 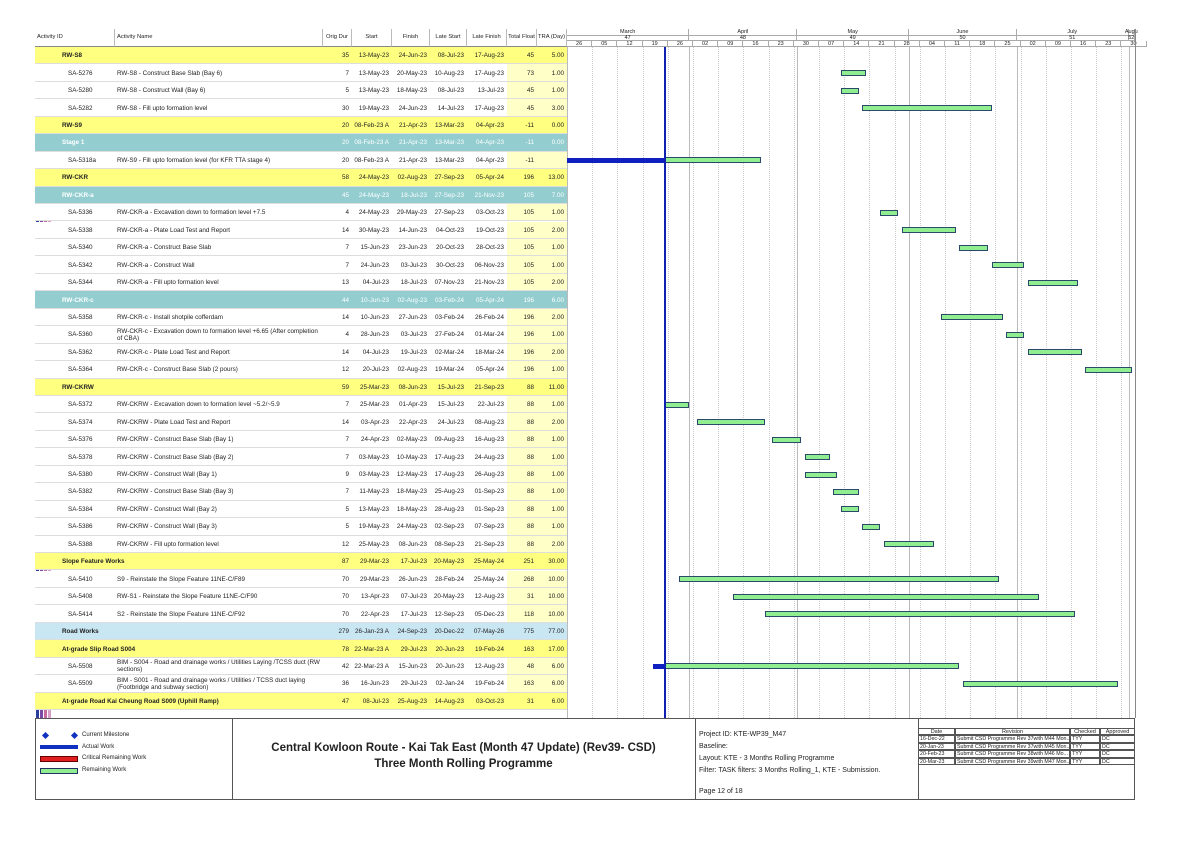 What do you see at coordinates (411, 38) in the screenshot?
I see `column-header: Finish` at bounding box center [411, 38].